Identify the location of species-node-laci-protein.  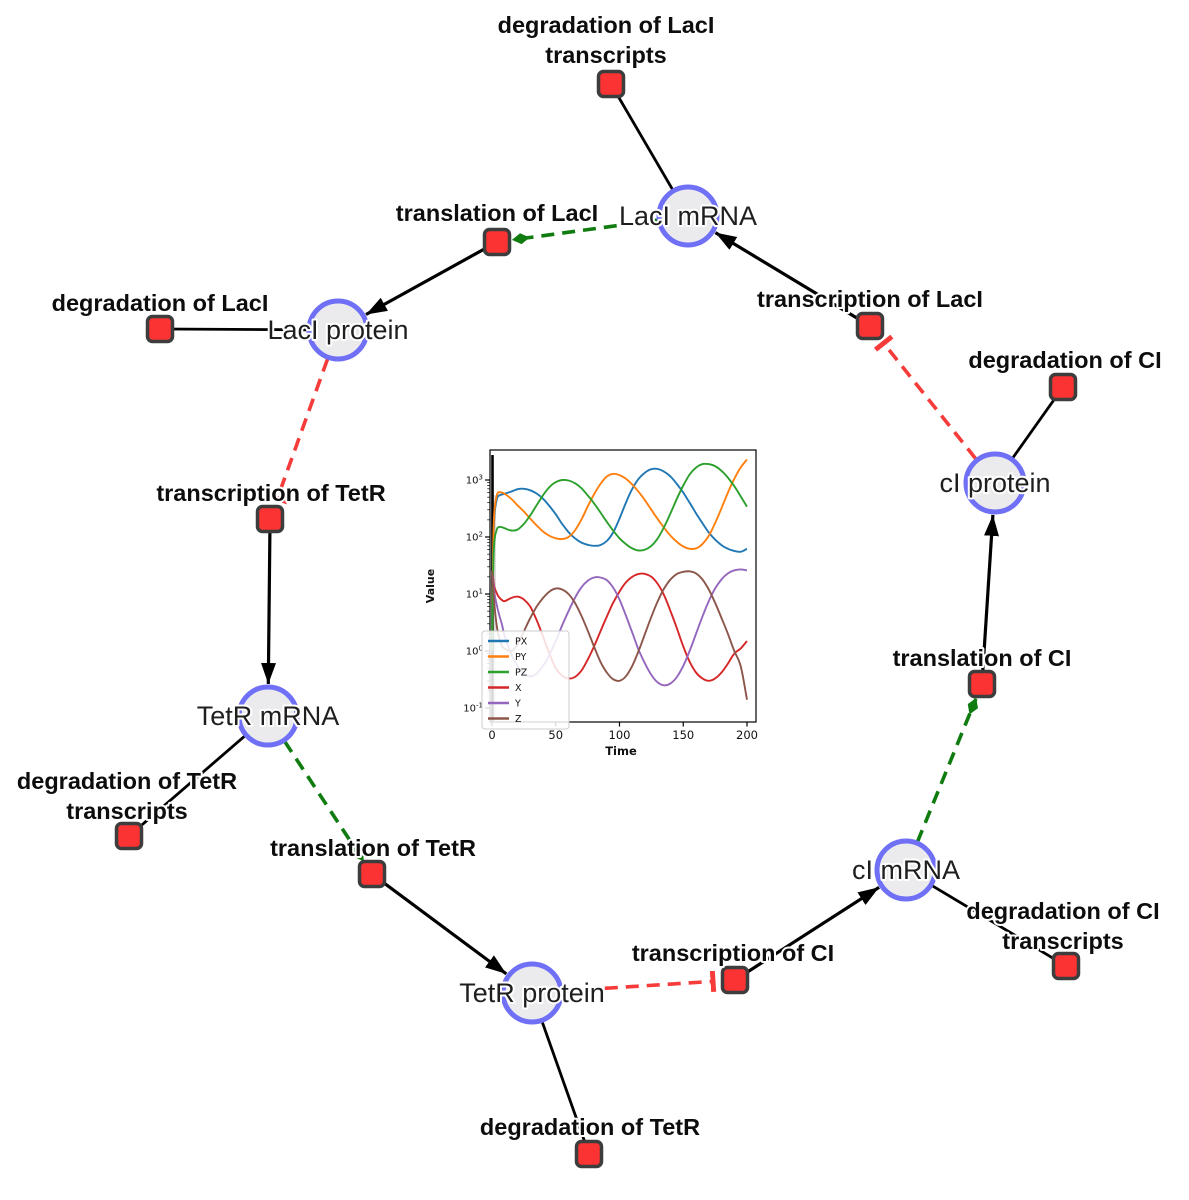
(338, 330).